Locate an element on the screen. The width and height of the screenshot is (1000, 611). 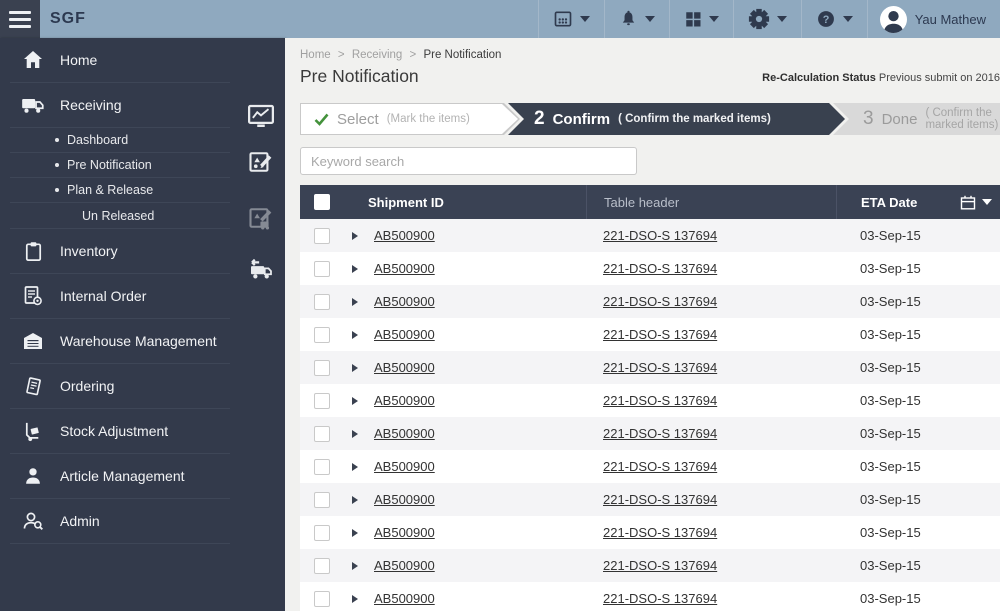
pre-notification-edit-icon is located at coordinates (261, 162).